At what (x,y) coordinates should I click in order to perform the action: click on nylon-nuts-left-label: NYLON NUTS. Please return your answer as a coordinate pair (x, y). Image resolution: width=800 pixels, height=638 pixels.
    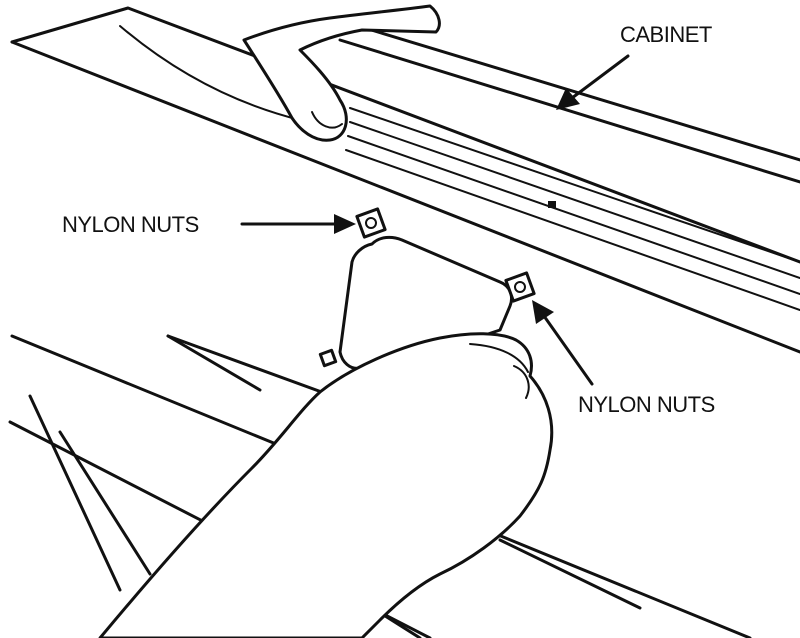
    Looking at the image, I should click on (130, 224).